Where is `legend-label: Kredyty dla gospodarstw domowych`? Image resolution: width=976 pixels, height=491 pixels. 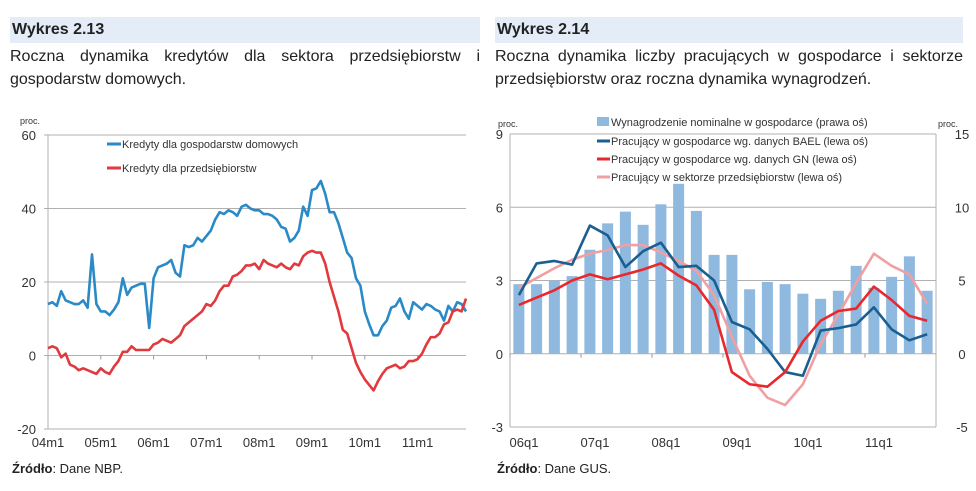
legend-label: Kredyty dla gospodarstw domowych is located at coordinates (210, 145).